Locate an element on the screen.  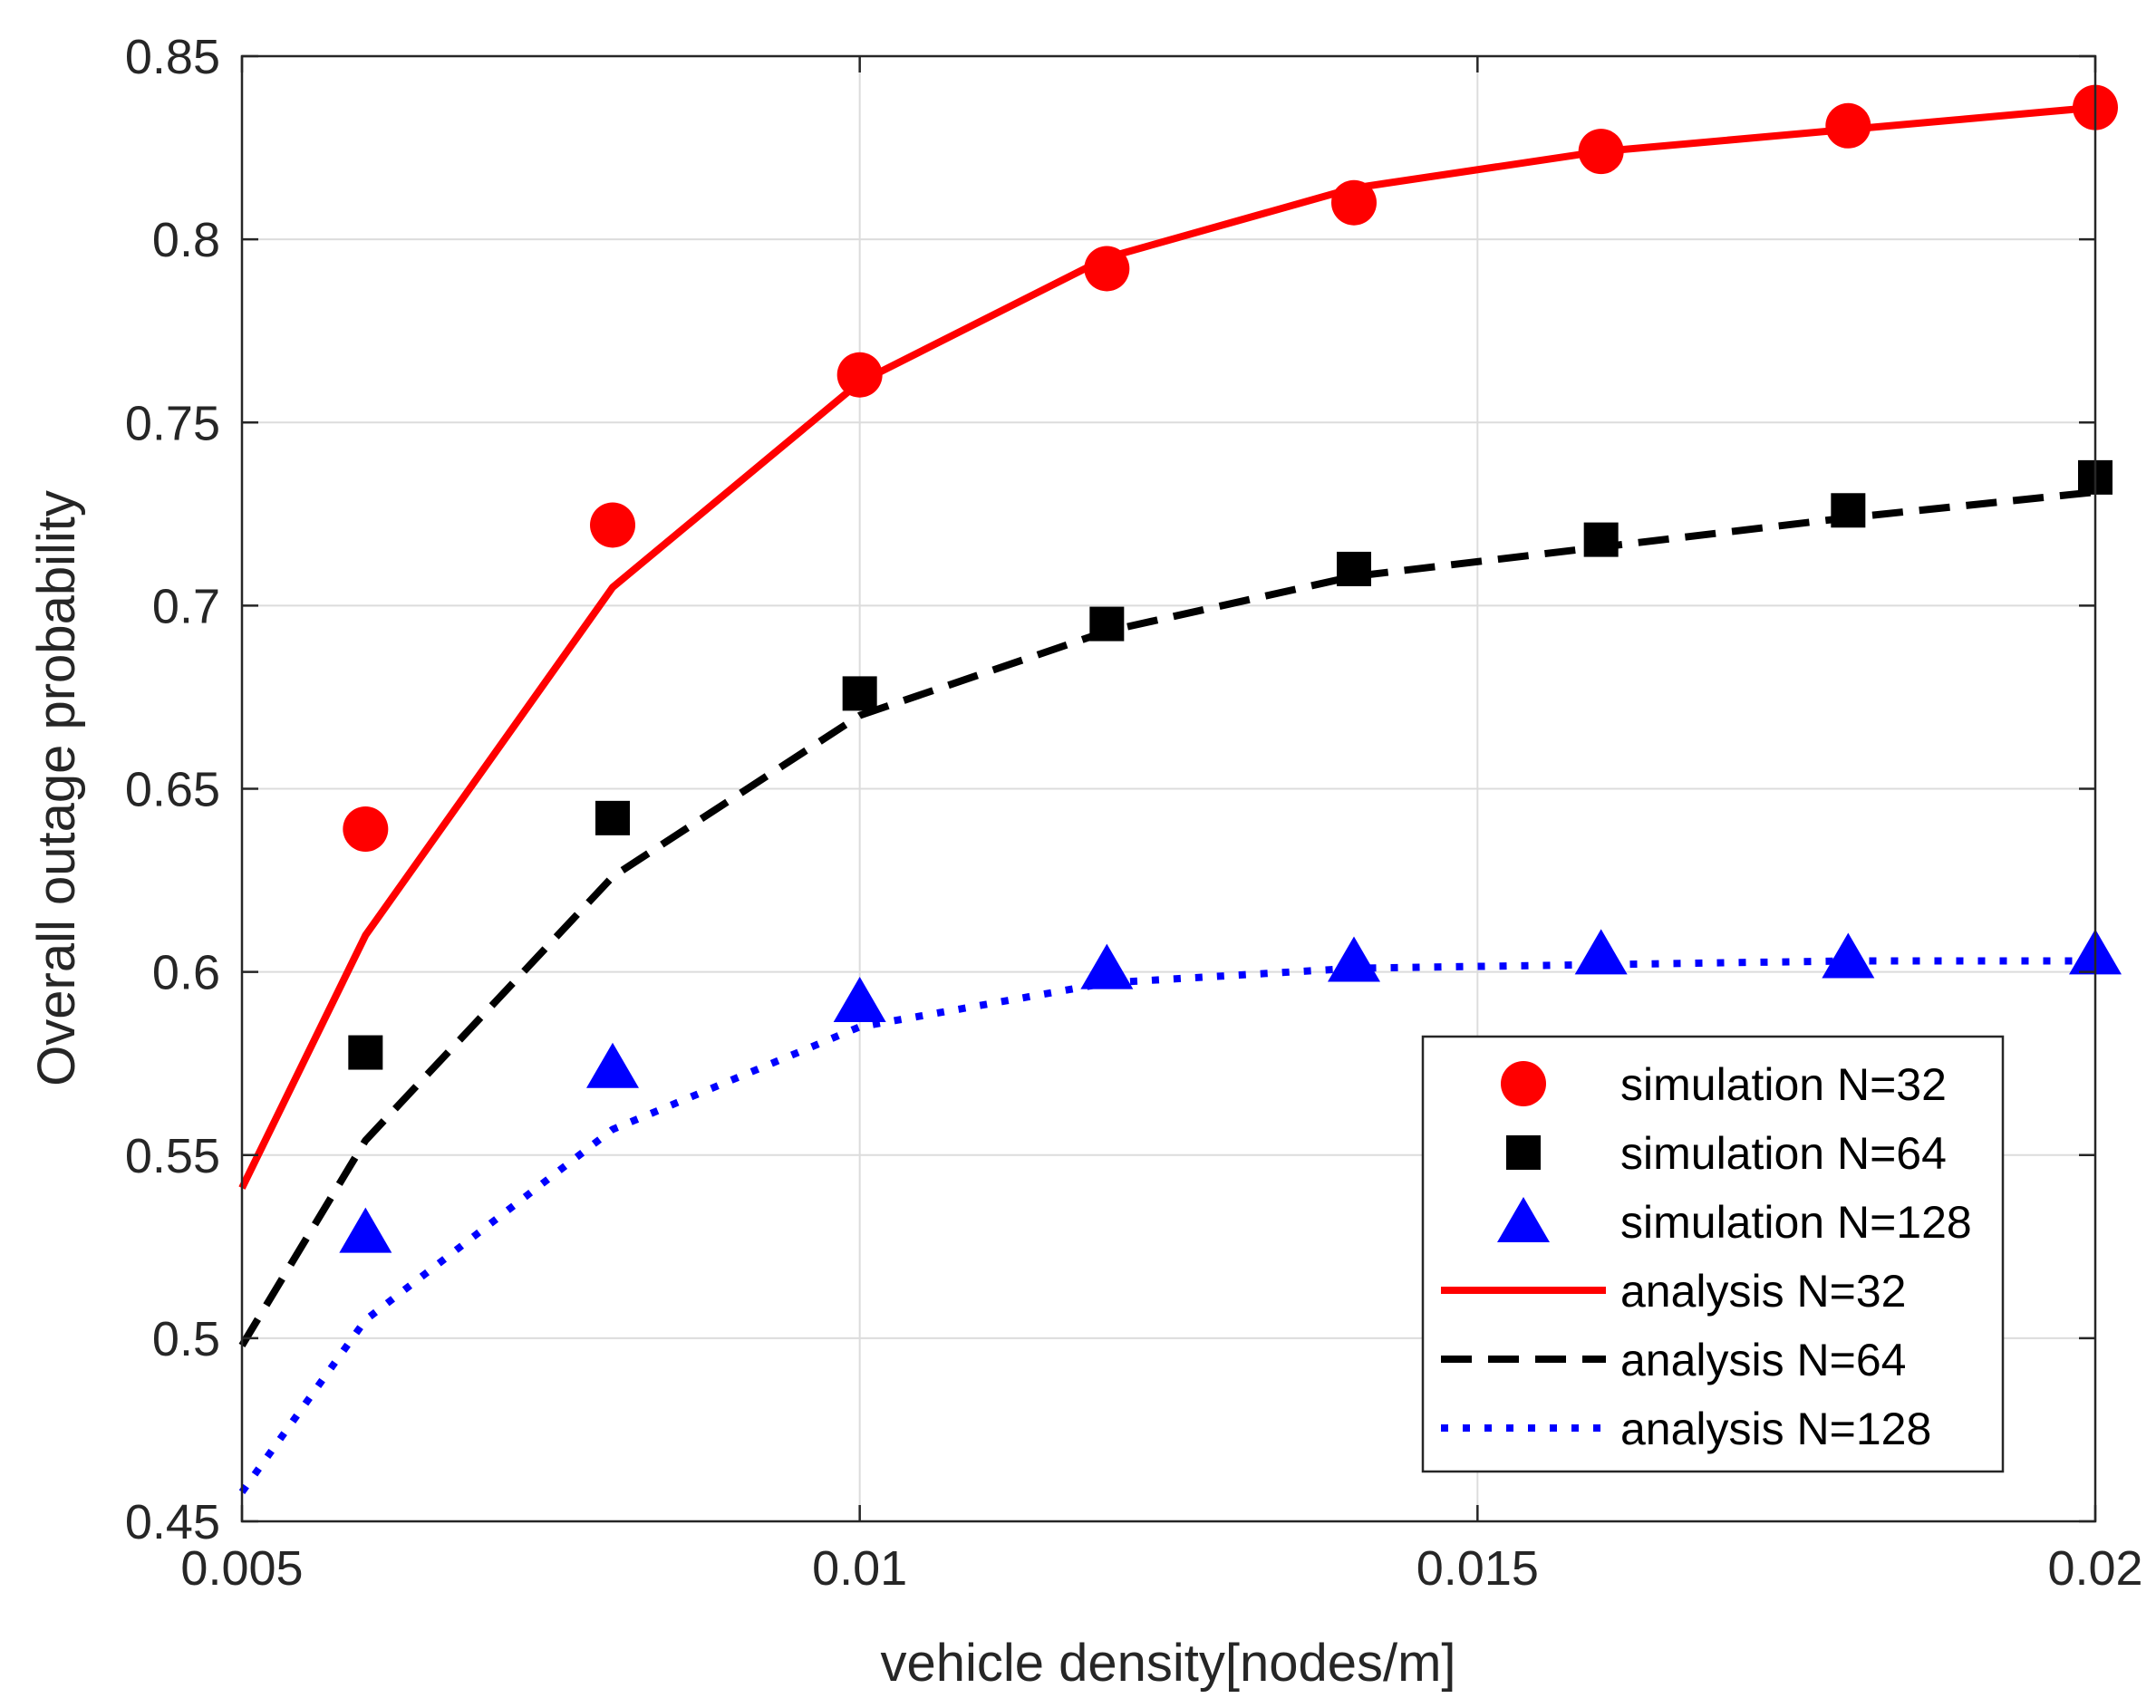
y-axis-label: Overall outage probability is located at coordinates (56, 788).